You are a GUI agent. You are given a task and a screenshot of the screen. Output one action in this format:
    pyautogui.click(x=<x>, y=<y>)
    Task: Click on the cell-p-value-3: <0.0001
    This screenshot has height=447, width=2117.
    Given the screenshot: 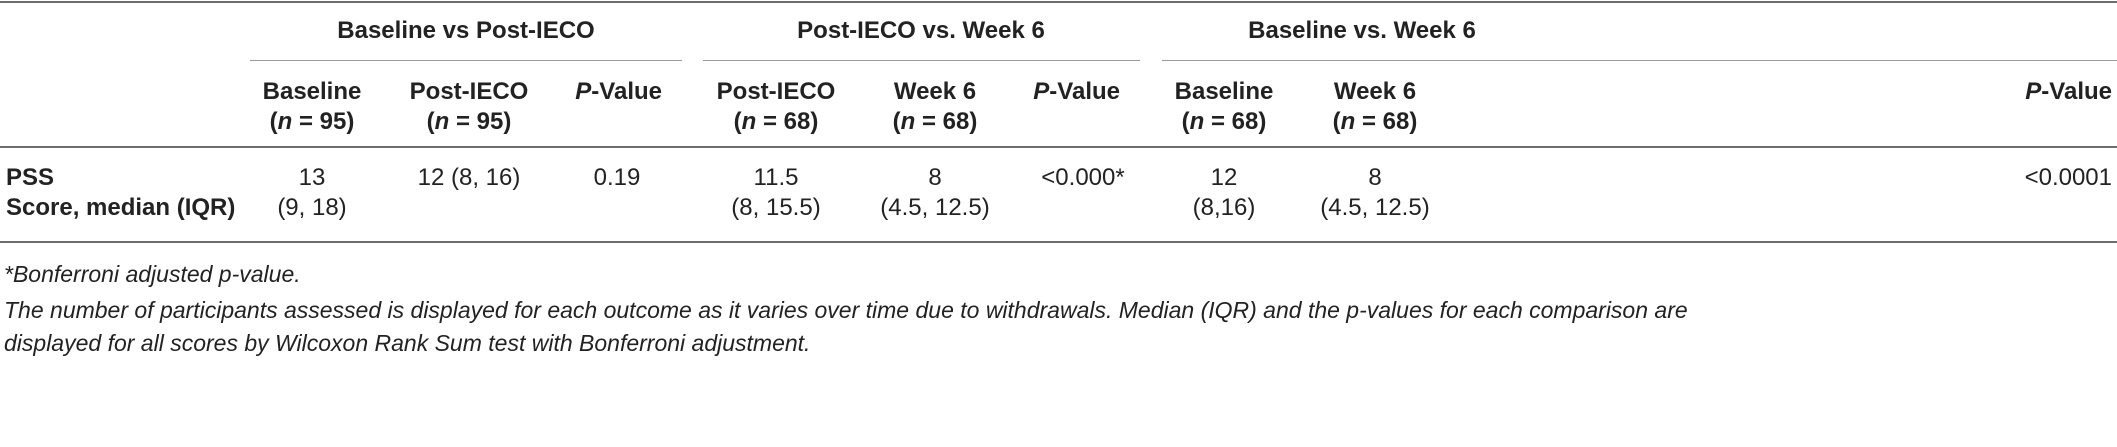 What is the action you would take?
    pyautogui.click(x=2068, y=178)
    